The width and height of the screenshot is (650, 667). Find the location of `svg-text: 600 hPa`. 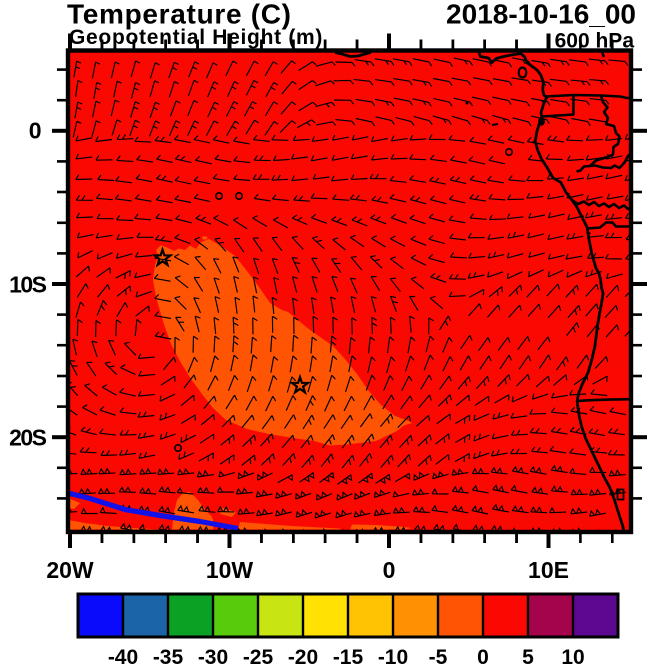

svg-text: 600 hPa is located at coordinates (595, 41).